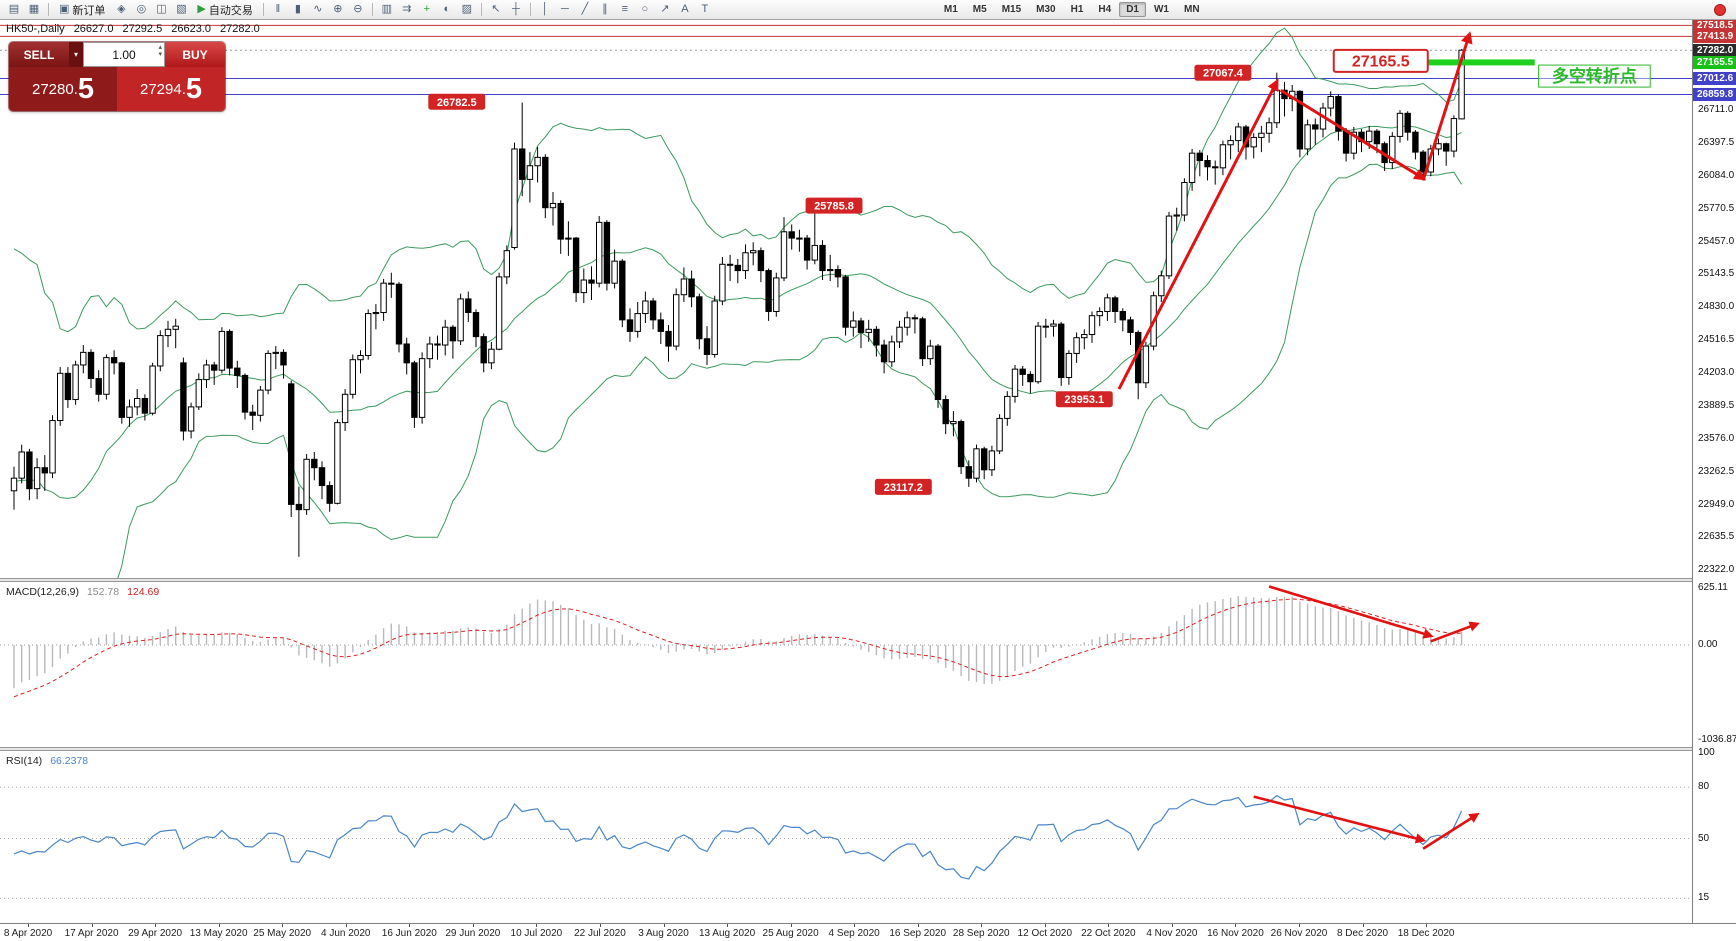  Describe the element at coordinates (39, 54) in the screenshot. I see `sell-button: SELL` at that location.